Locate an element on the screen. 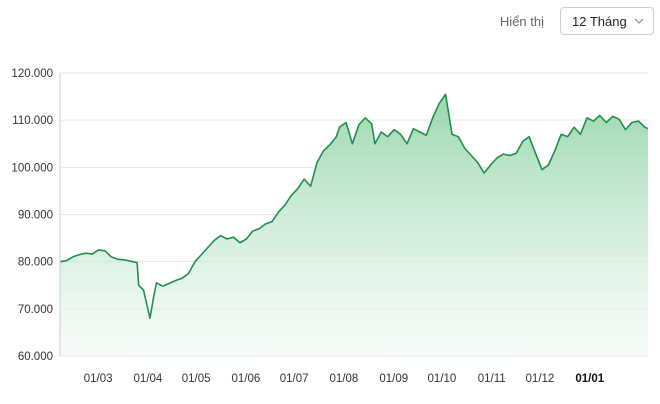 This screenshot has width=660, height=404. x-tick-label: 01/04 is located at coordinates (148, 379).